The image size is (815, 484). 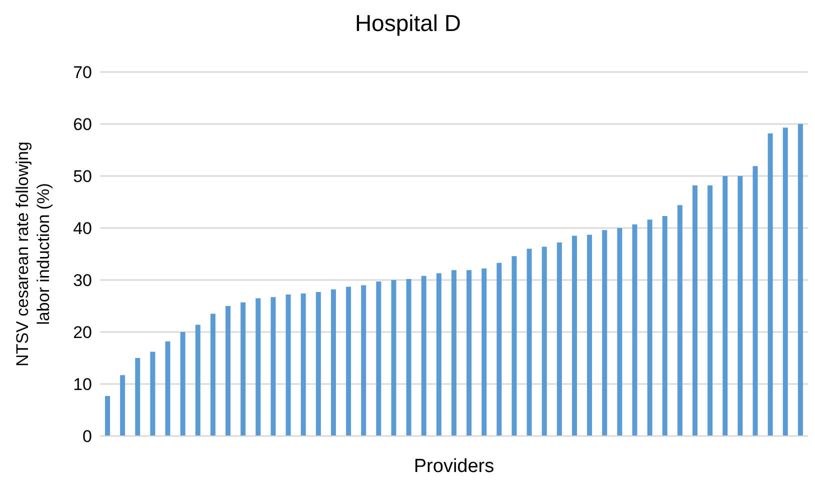 I want to click on y-tick-label: 20, so click(x=82, y=332).